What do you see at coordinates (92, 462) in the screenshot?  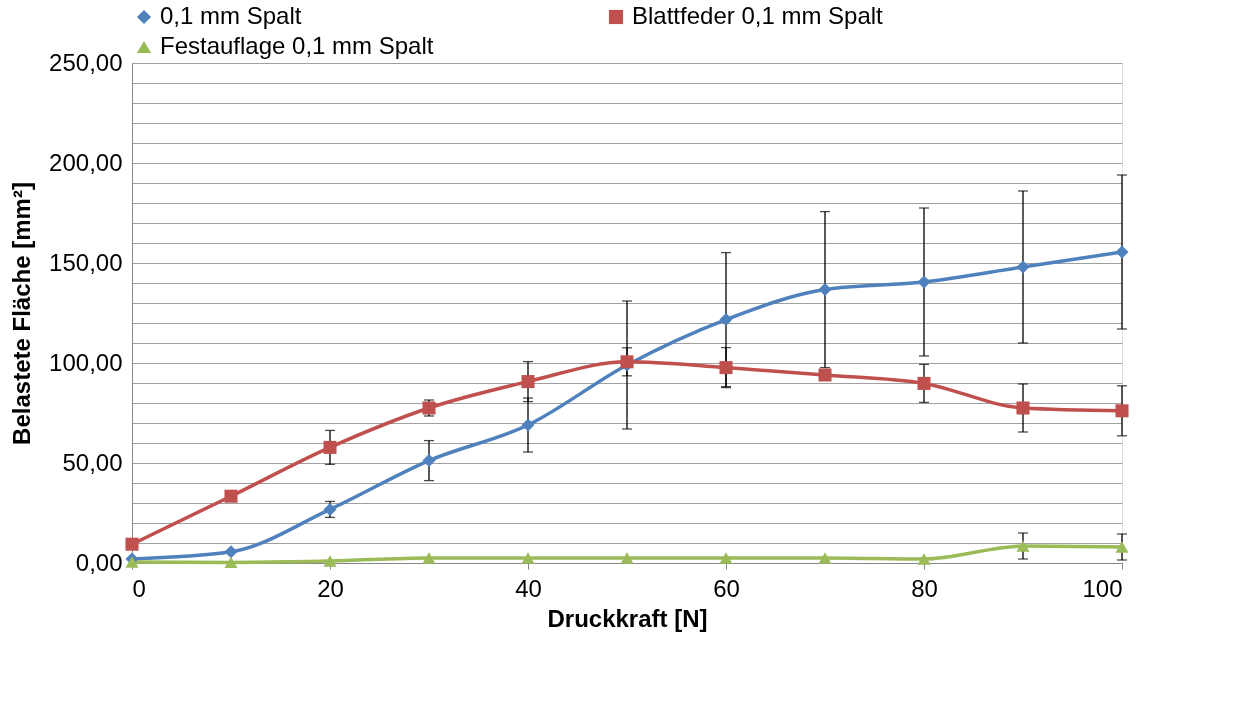 I see `y-tick-label: 50,00` at bounding box center [92, 462].